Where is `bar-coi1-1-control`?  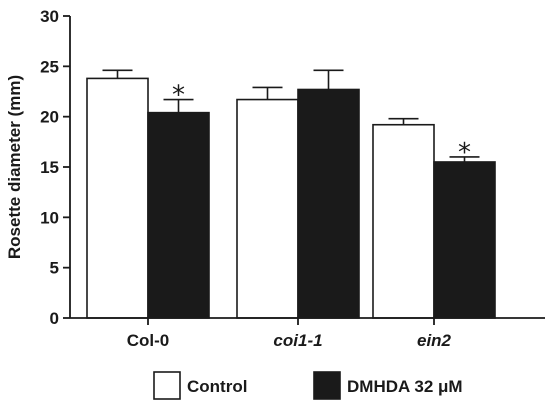 bar-coi1-1-control is located at coordinates (267, 208).